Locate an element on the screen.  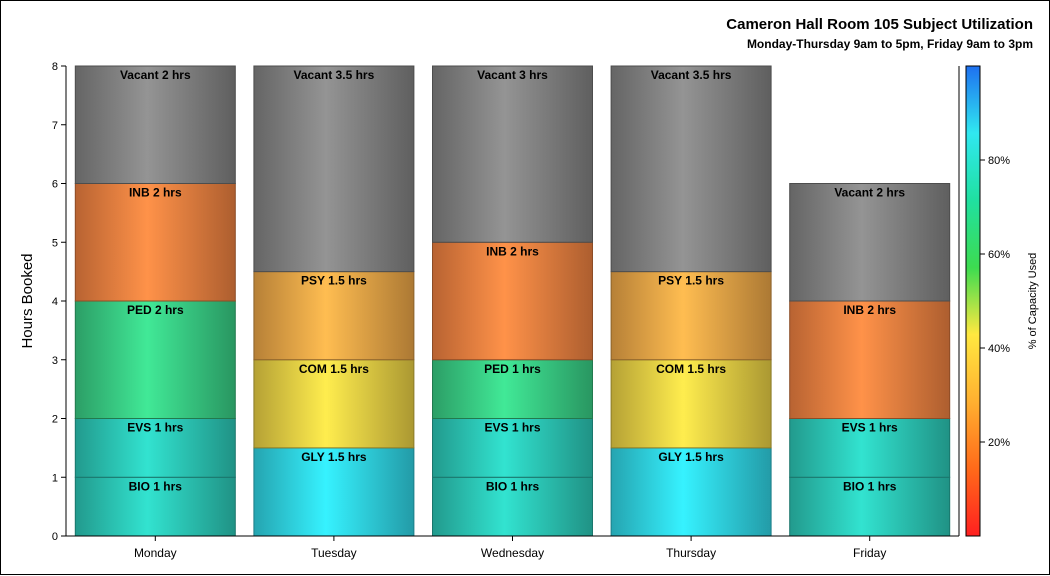
colorbar-tick-label: 40% is located at coordinates (999, 349).